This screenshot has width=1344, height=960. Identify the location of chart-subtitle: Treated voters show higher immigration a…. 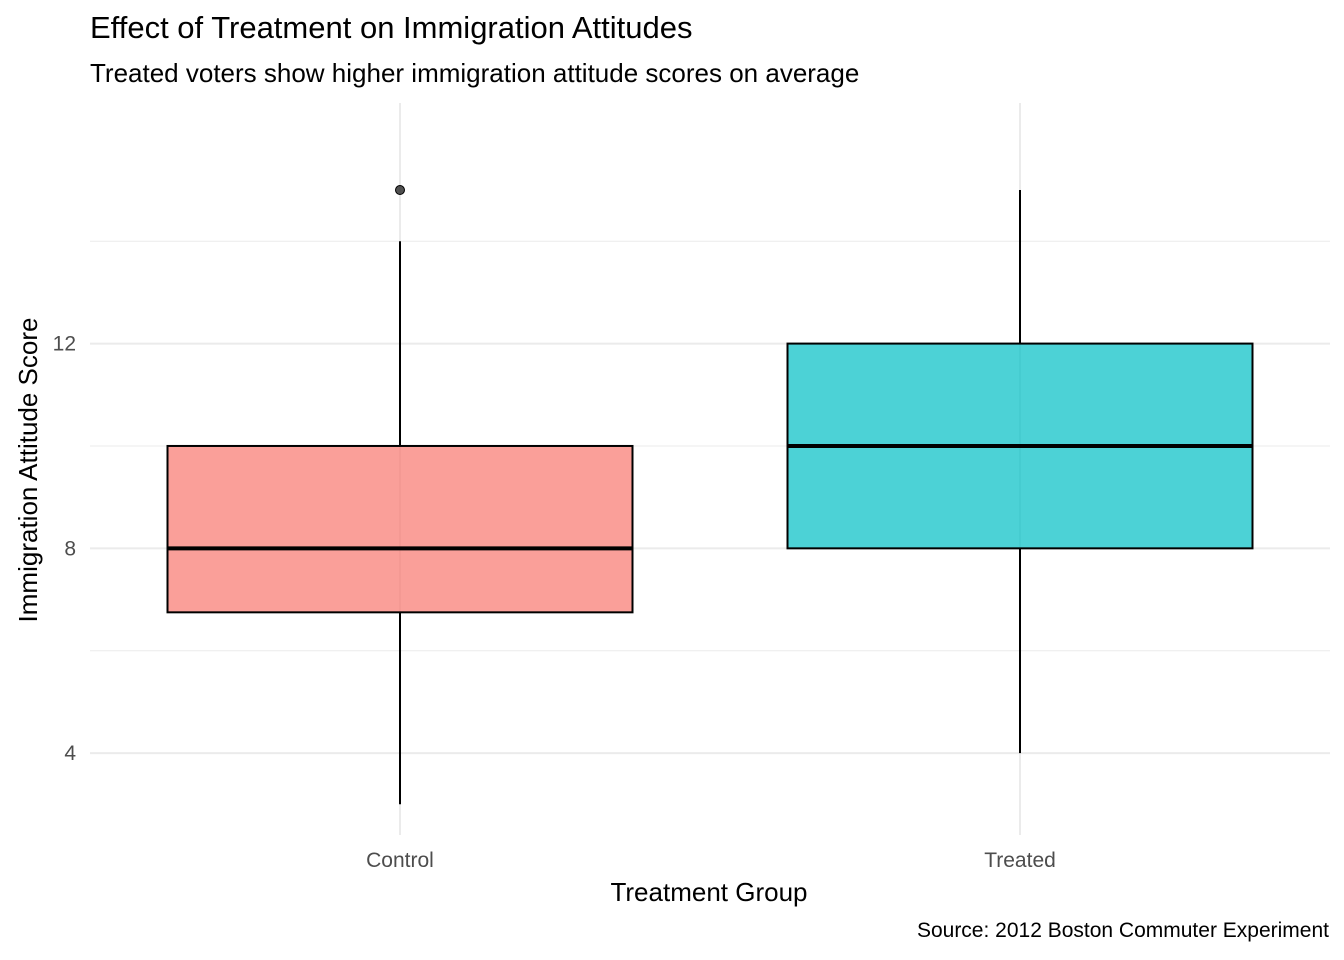
(475, 73).